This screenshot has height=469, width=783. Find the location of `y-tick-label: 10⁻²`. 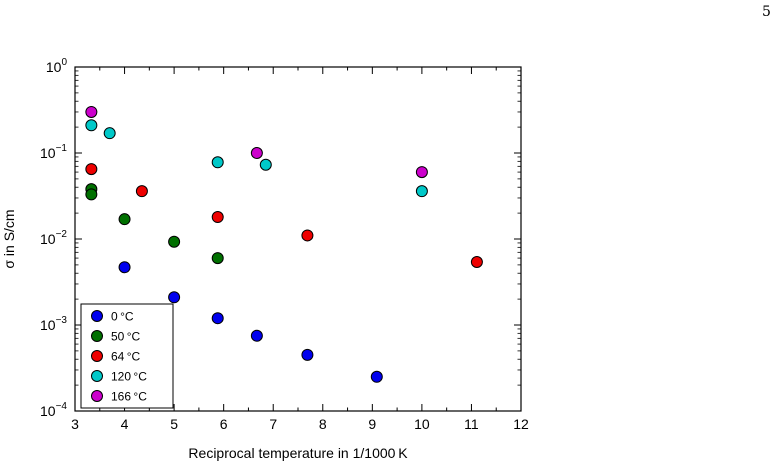

y-tick-label: 10⁻² is located at coordinates (53, 238).